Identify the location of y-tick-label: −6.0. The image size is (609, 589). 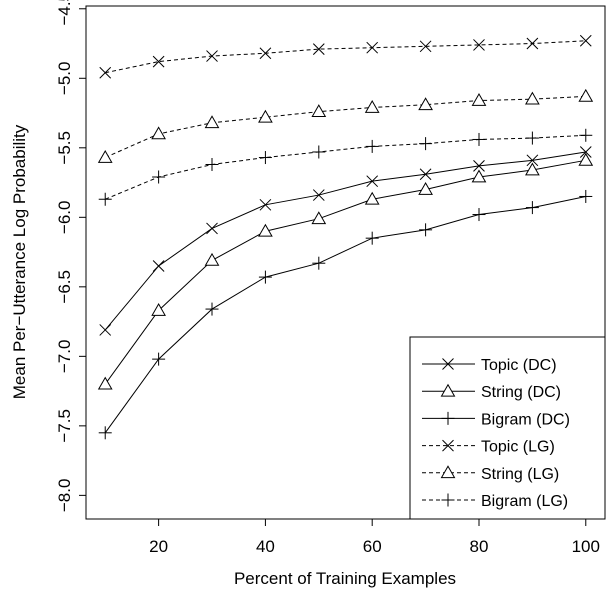
(64, 218).